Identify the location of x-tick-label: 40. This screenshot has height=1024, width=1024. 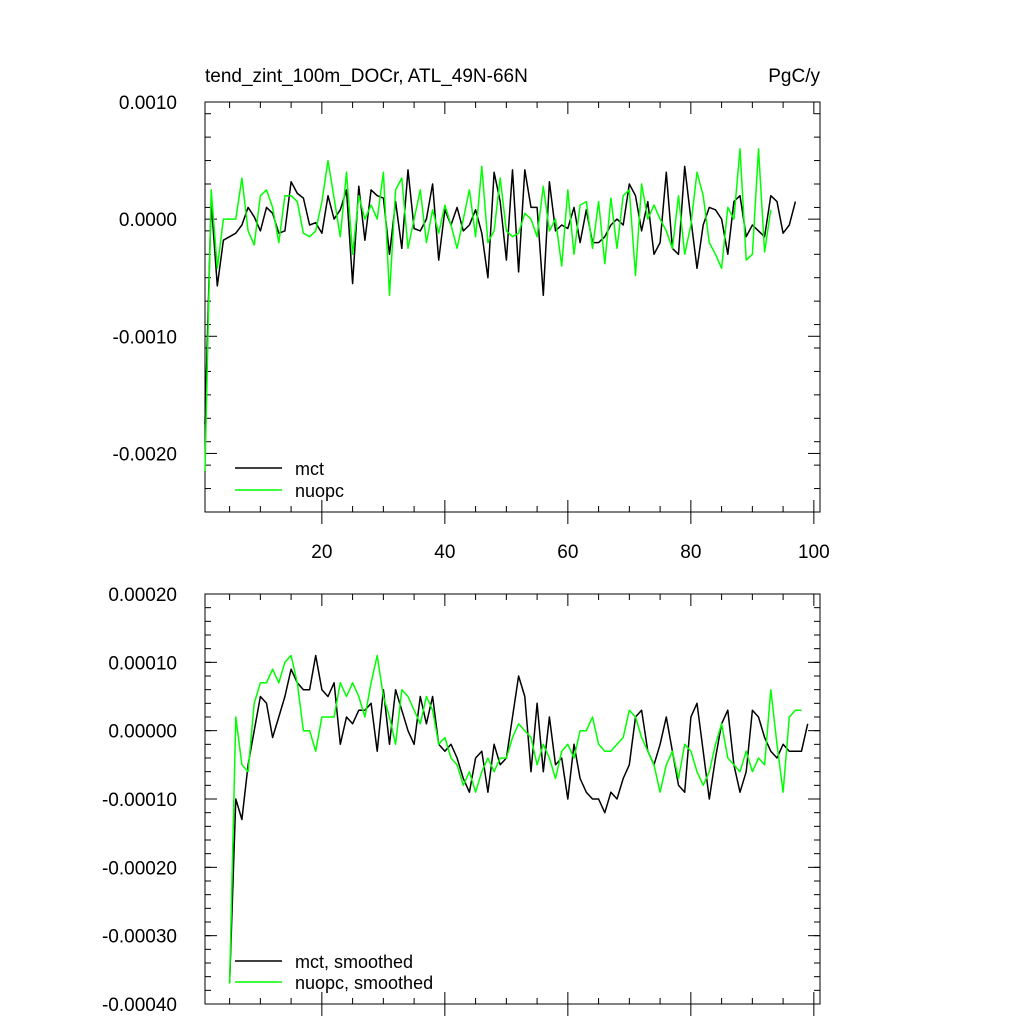
(444, 552).